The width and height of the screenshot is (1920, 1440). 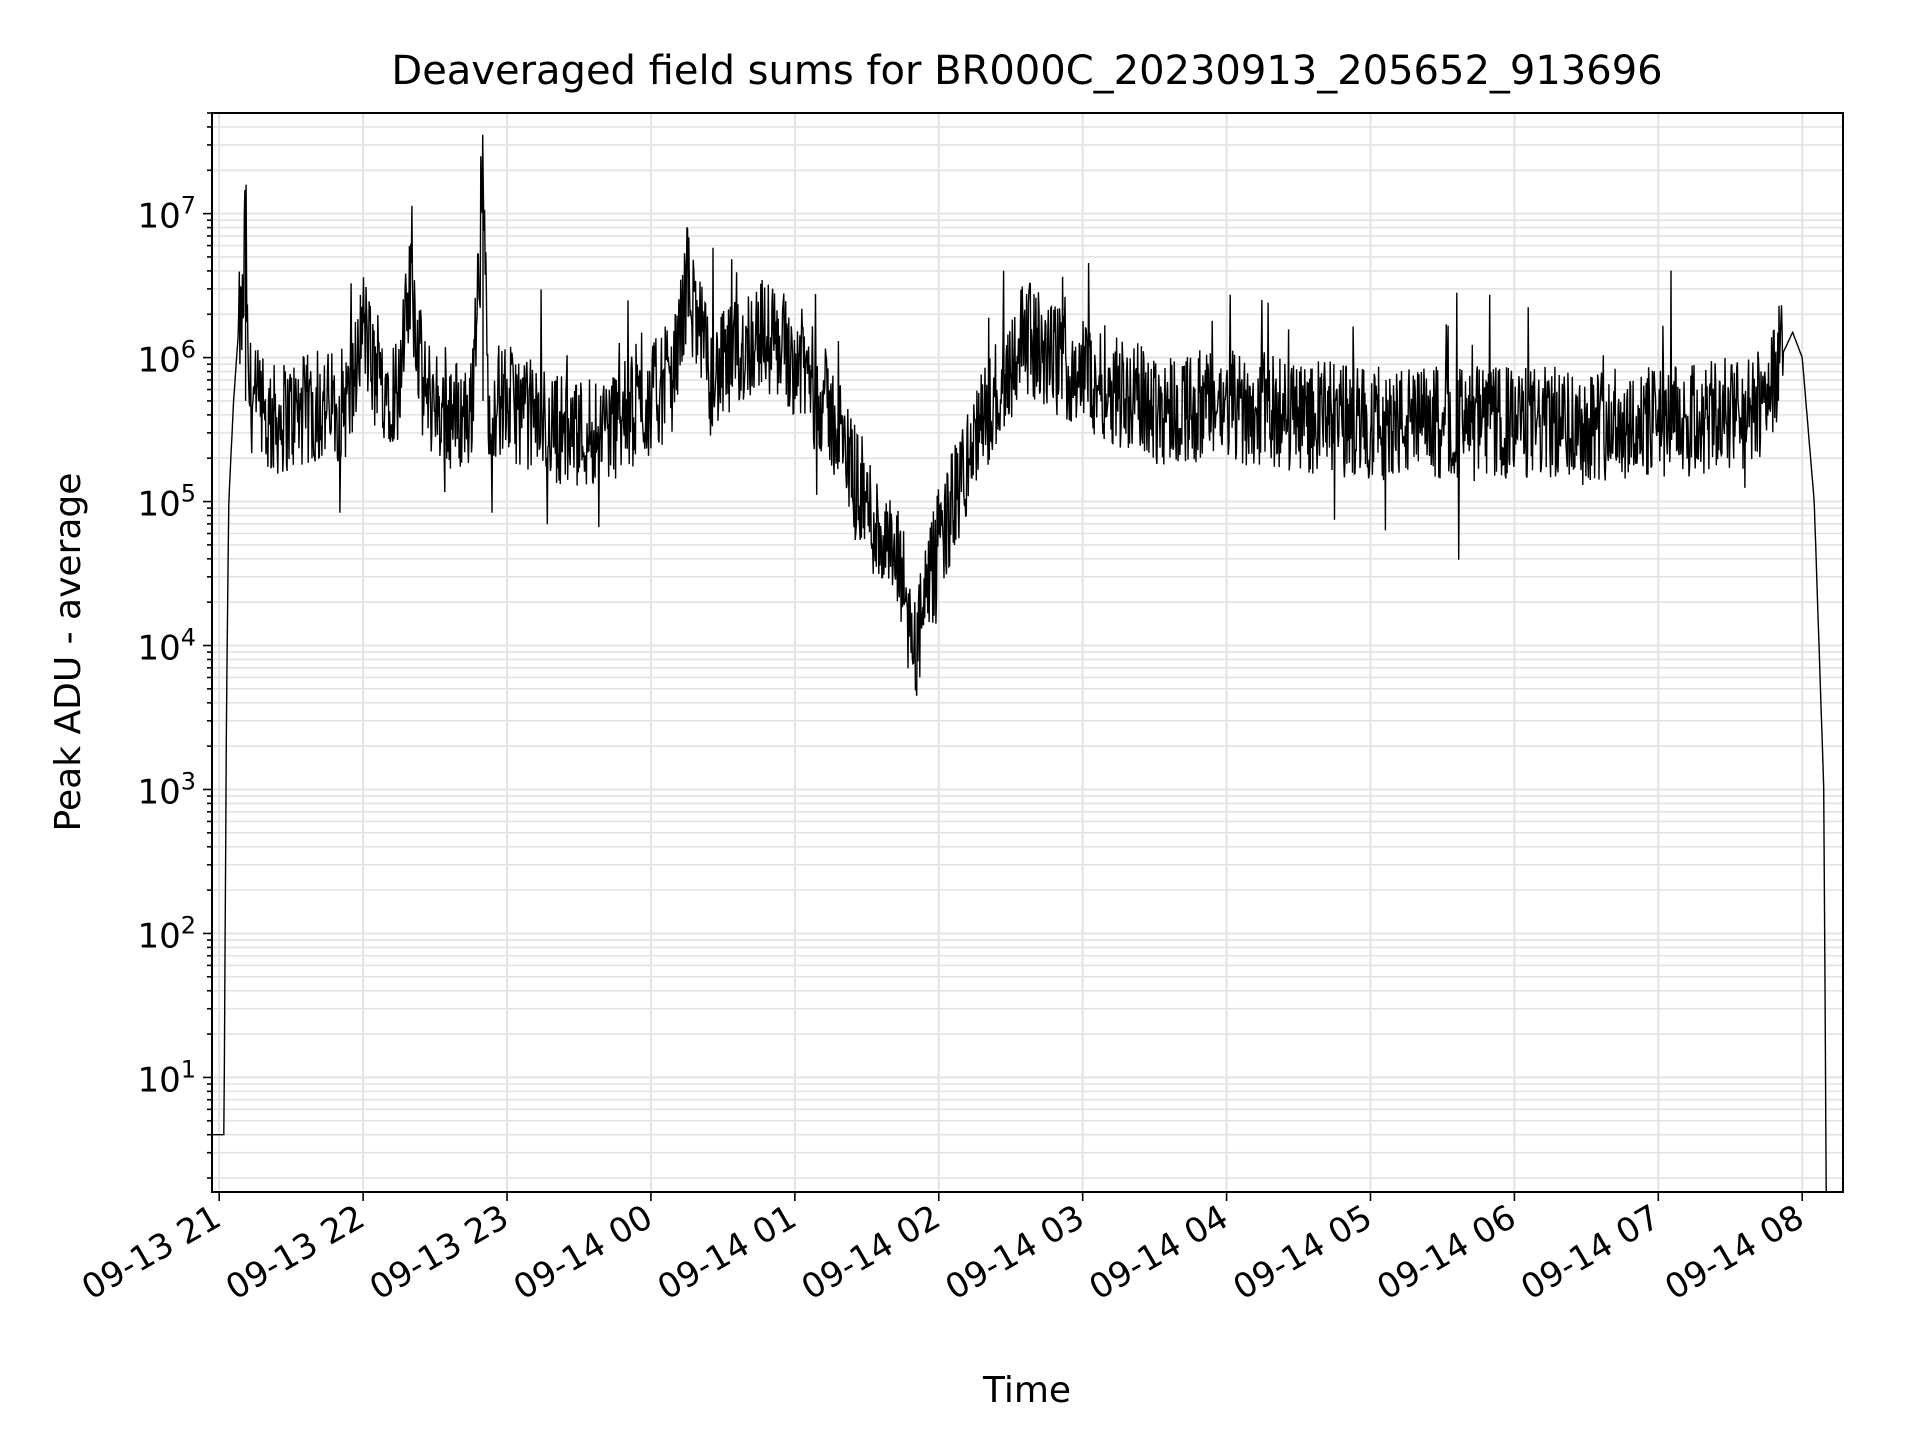 I want to click on x-tick-label: 09-14 04, so click(x=1159, y=1252).